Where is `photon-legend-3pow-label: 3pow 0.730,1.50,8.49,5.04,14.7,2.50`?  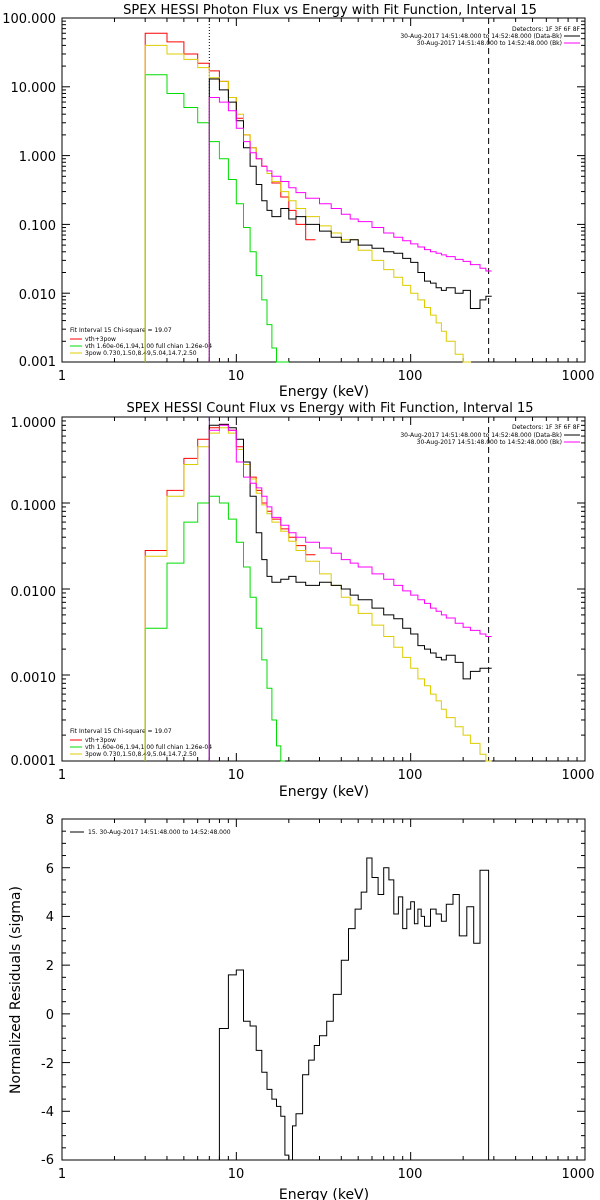 photon-legend-3pow-label: 3pow 0.730,1.50,8.49,5.04,14.7,2.50 is located at coordinates (141, 353).